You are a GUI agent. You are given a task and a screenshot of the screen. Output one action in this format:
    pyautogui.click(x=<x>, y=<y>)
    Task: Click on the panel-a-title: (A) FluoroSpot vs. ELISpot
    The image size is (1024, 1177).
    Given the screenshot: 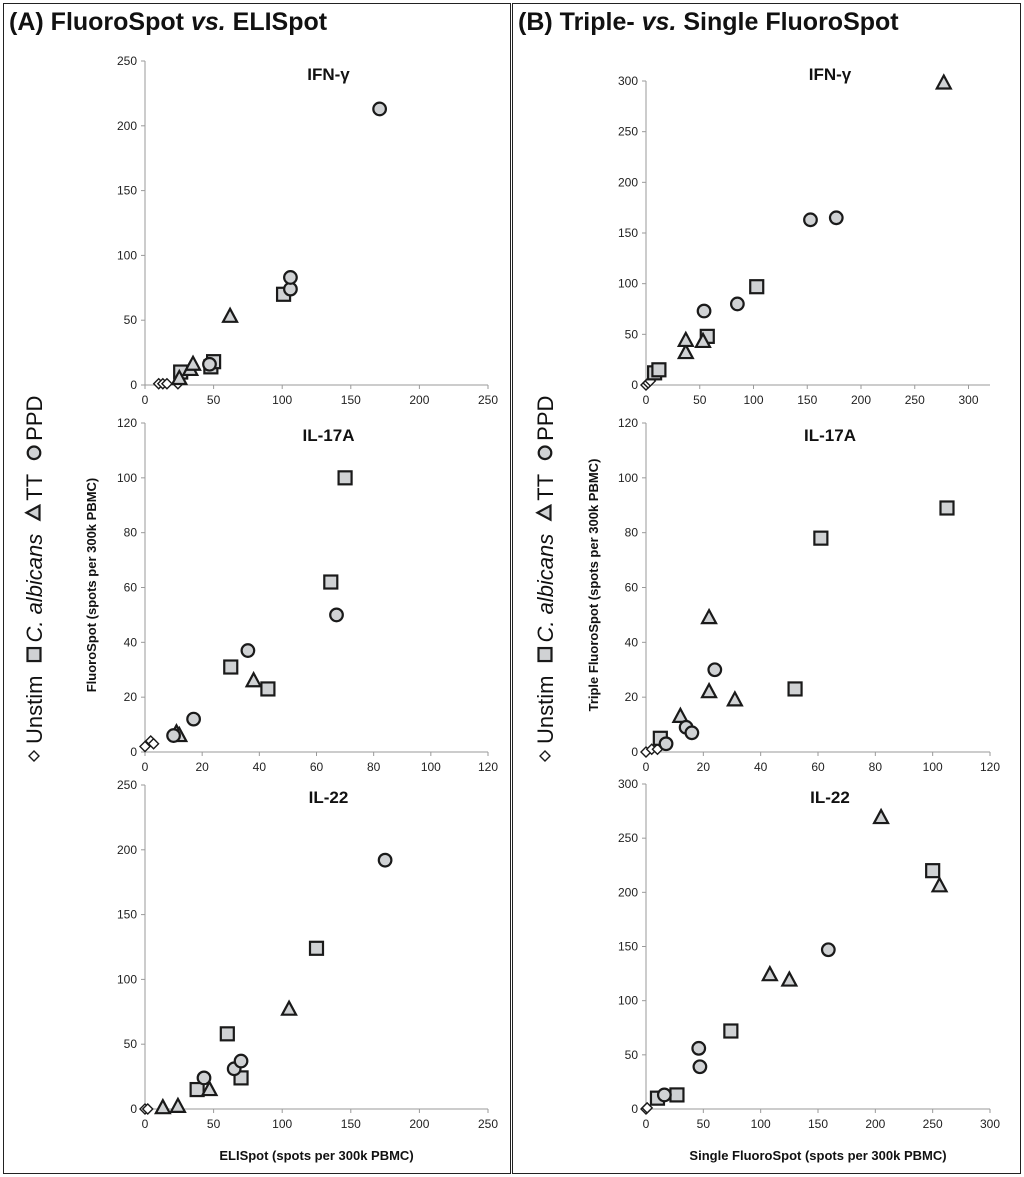 What is the action you would take?
    pyautogui.click(x=168, y=22)
    